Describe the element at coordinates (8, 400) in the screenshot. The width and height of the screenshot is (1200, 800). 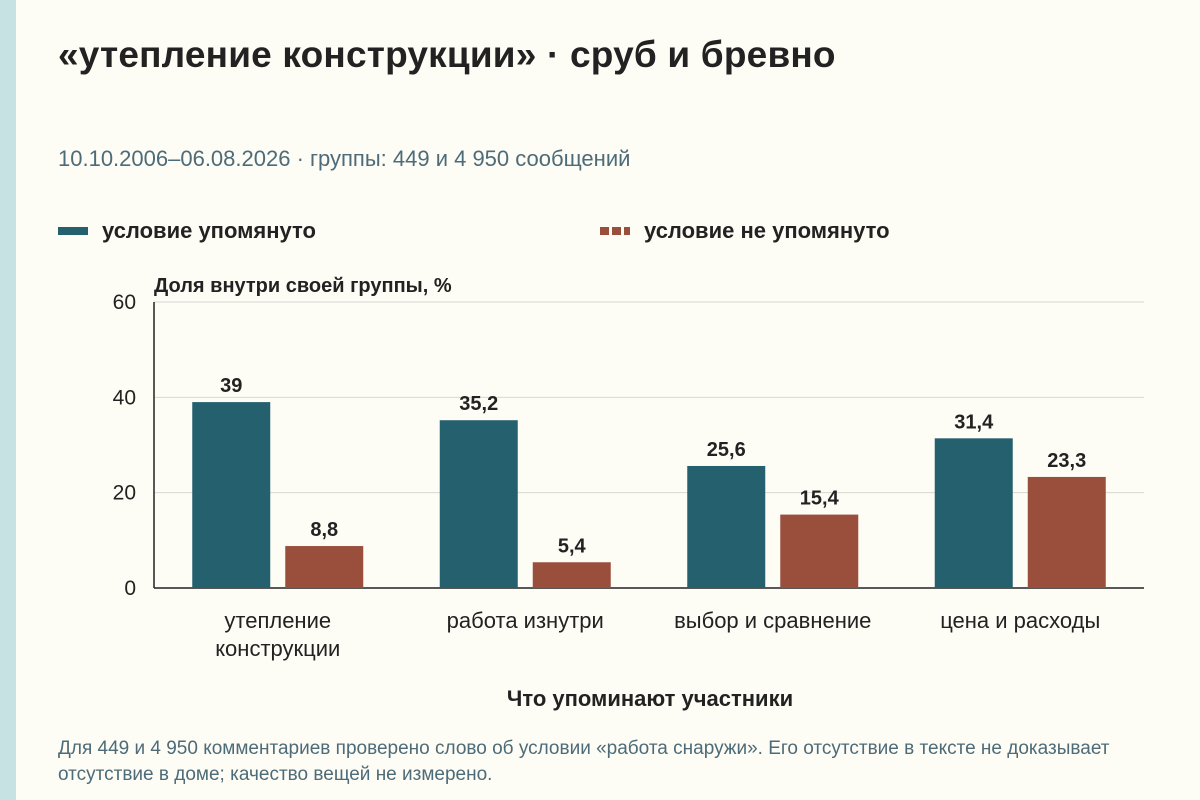
I see `left-accent-strip` at that location.